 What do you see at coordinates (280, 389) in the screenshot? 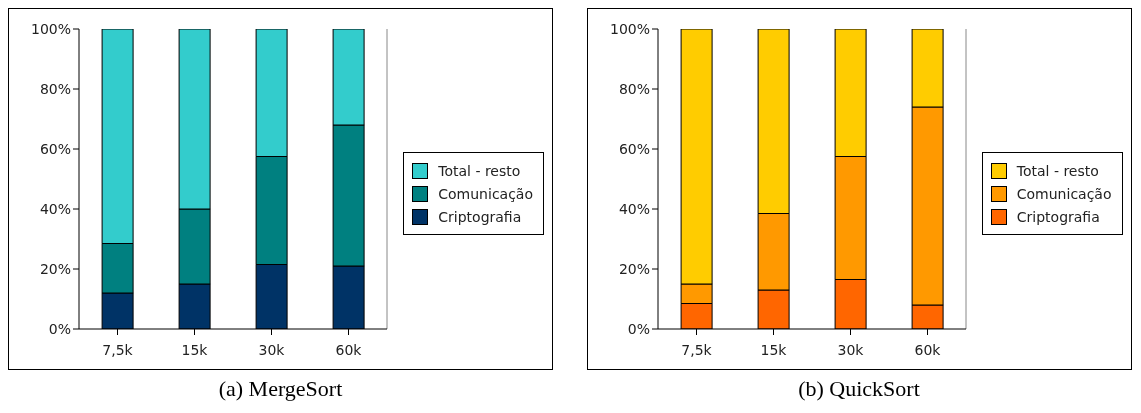
I see `text: (a) MergeSort` at bounding box center [280, 389].